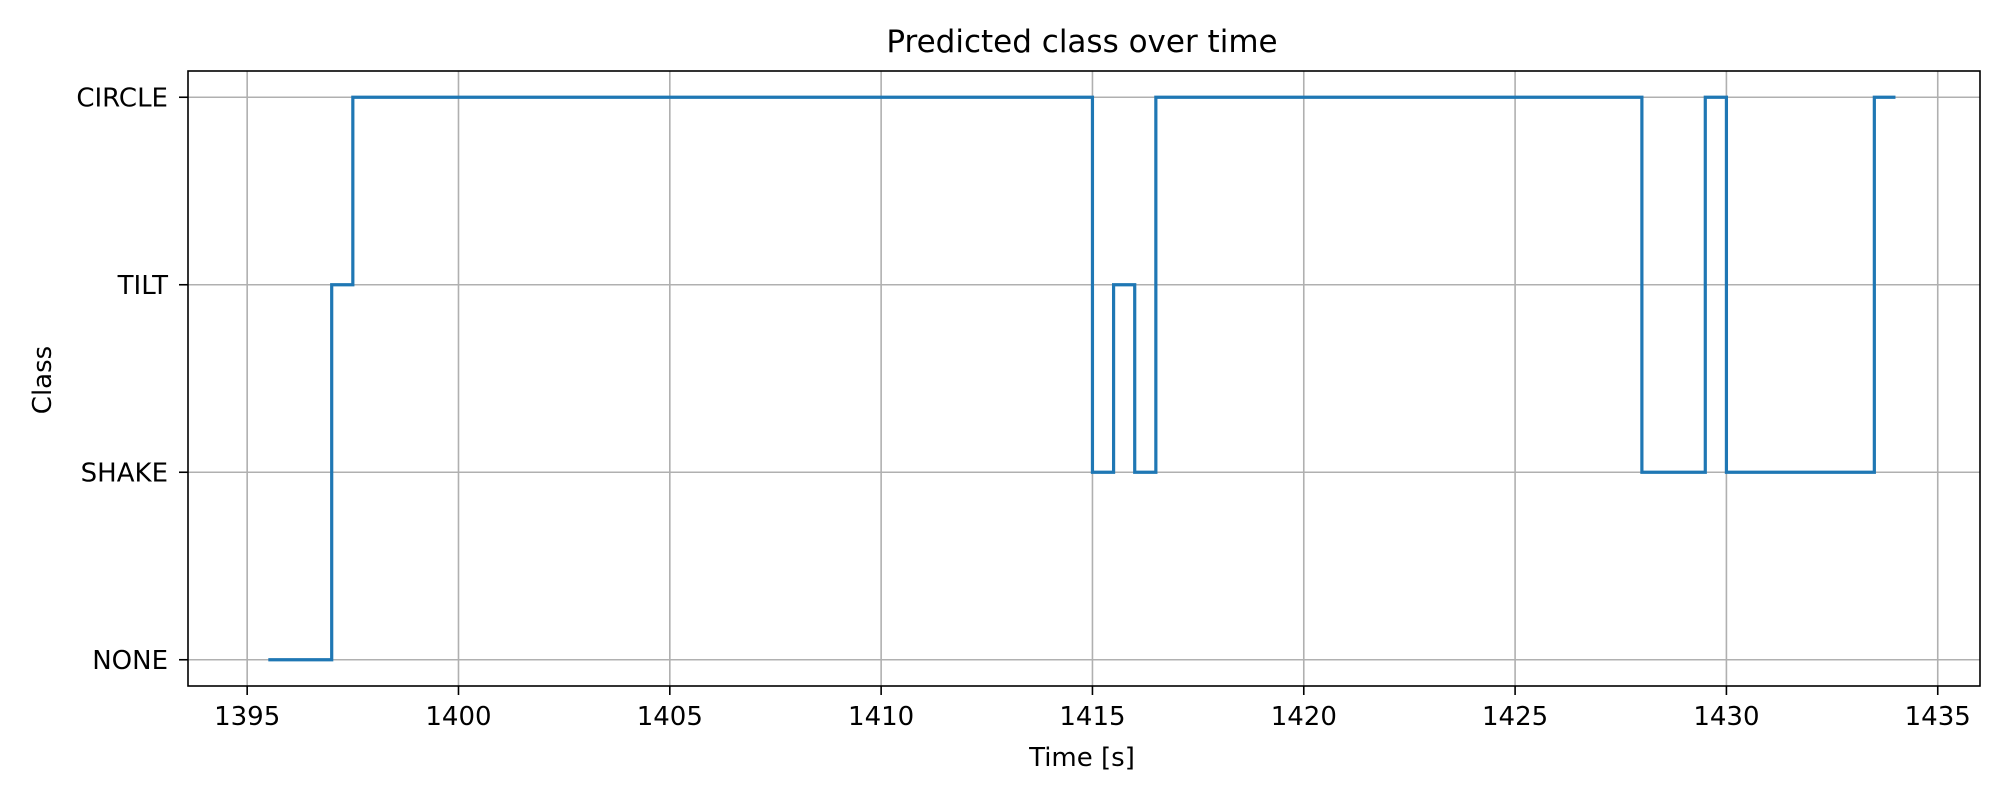  What do you see at coordinates (247, 717) in the screenshot?
I see `x-tick-label: 1395` at bounding box center [247, 717].